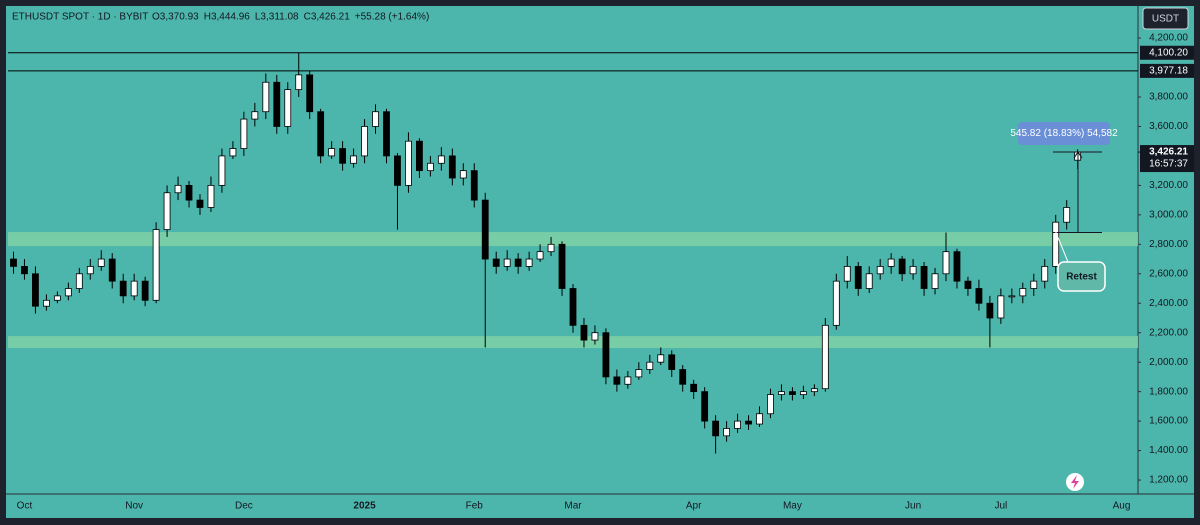  I want to click on y-tick-label: 1,400.00, so click(1168, 450).